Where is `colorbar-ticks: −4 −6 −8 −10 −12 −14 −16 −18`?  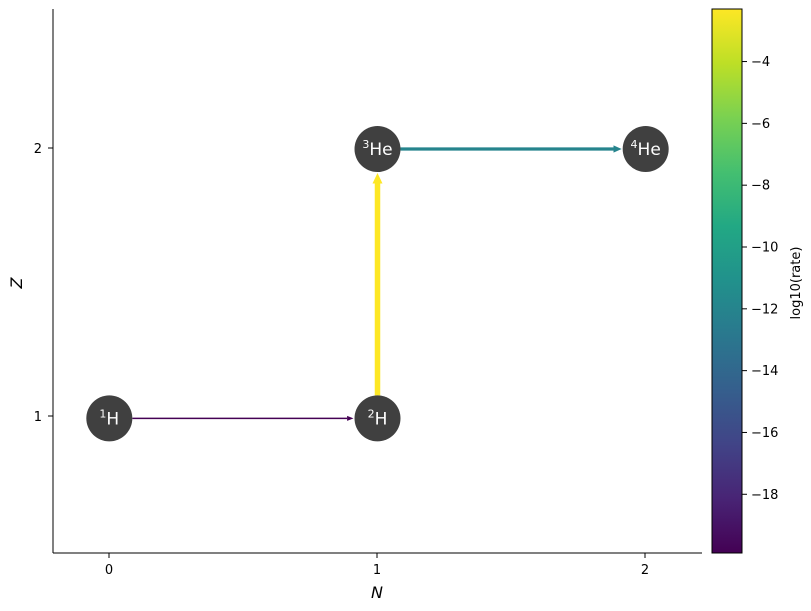
colorbar-ticks: −4 −6 −8 −10 −12 −14 −16 −18 is located at coordinates (760, 279).